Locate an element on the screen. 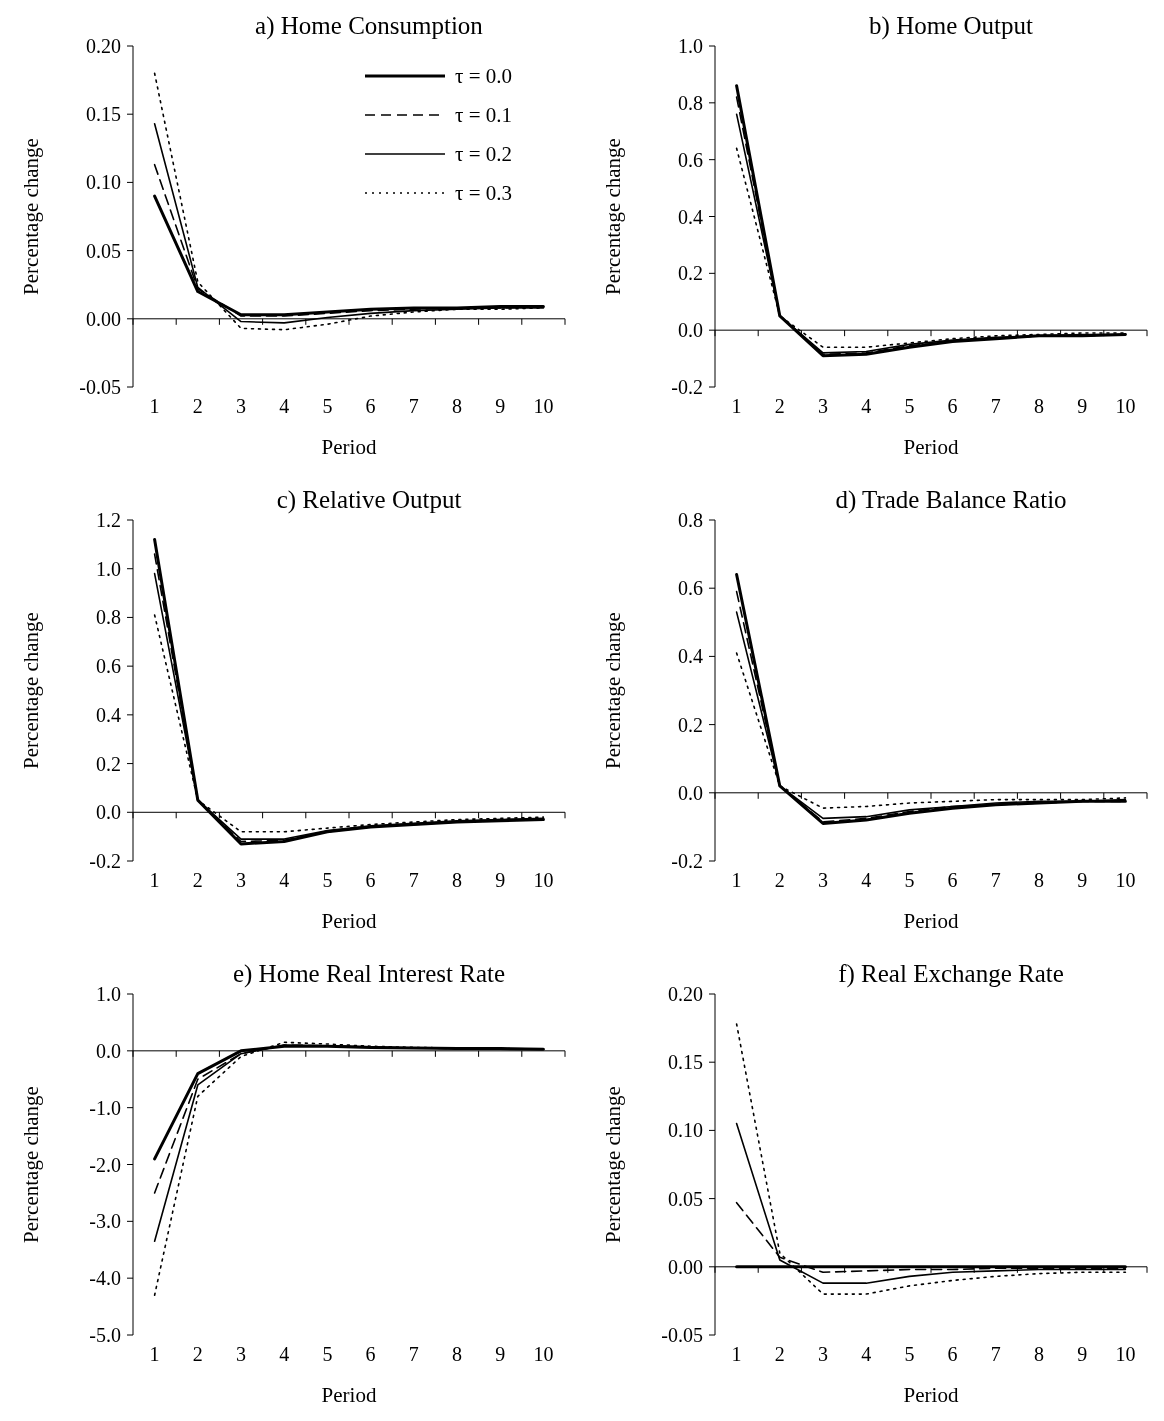 This screenshot has height=1421, width=1164. y-tick-label: 0.6 is located at coordinates (690, 588).